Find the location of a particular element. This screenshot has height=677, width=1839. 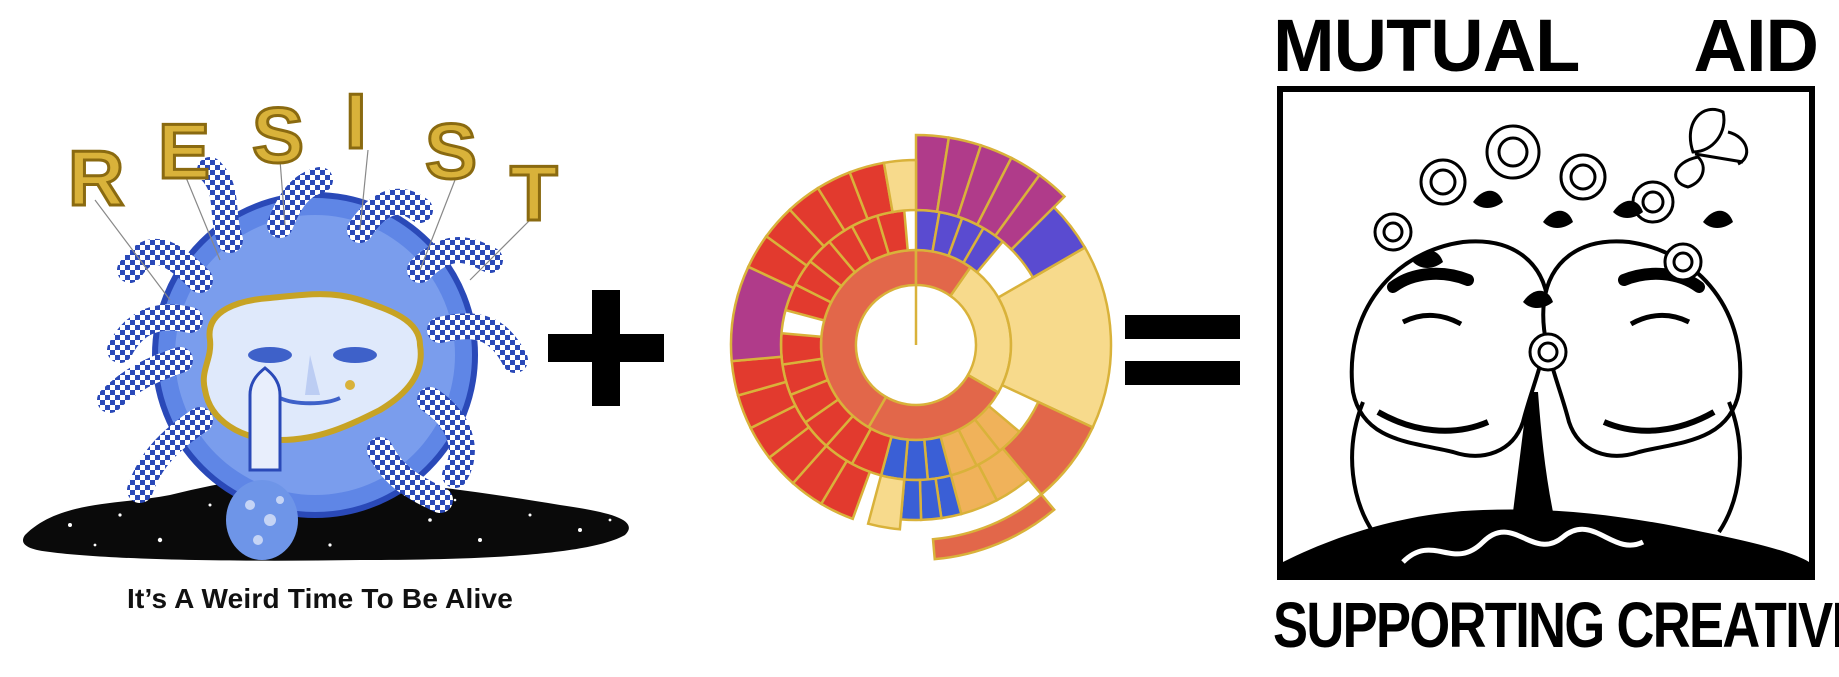

balloon-letter-i: I is located at coordinates (356, 121).